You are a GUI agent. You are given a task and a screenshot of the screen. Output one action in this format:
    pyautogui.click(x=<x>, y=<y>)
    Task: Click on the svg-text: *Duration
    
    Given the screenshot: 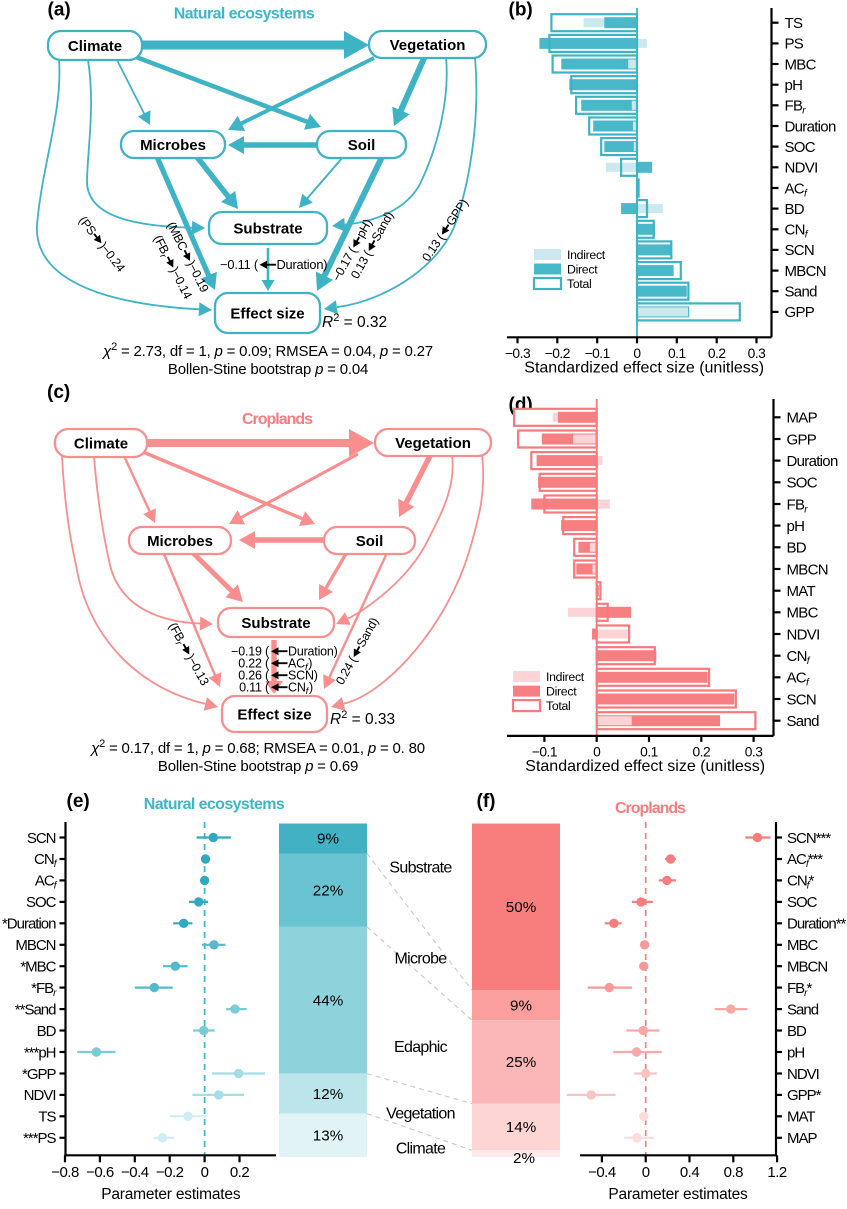 What is the action you would take?
    pyautogui.click(x=29, y=924)
    